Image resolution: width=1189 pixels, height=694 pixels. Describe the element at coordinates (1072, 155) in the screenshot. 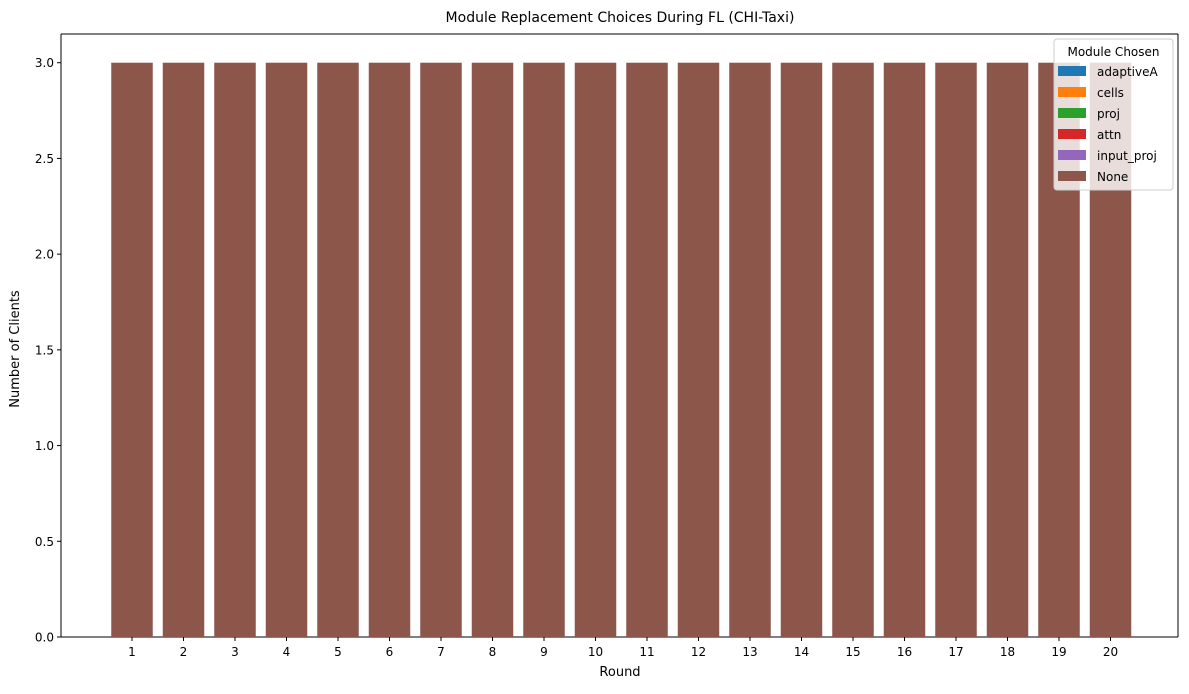

I see `legend-swatch-input-proj` at that location.